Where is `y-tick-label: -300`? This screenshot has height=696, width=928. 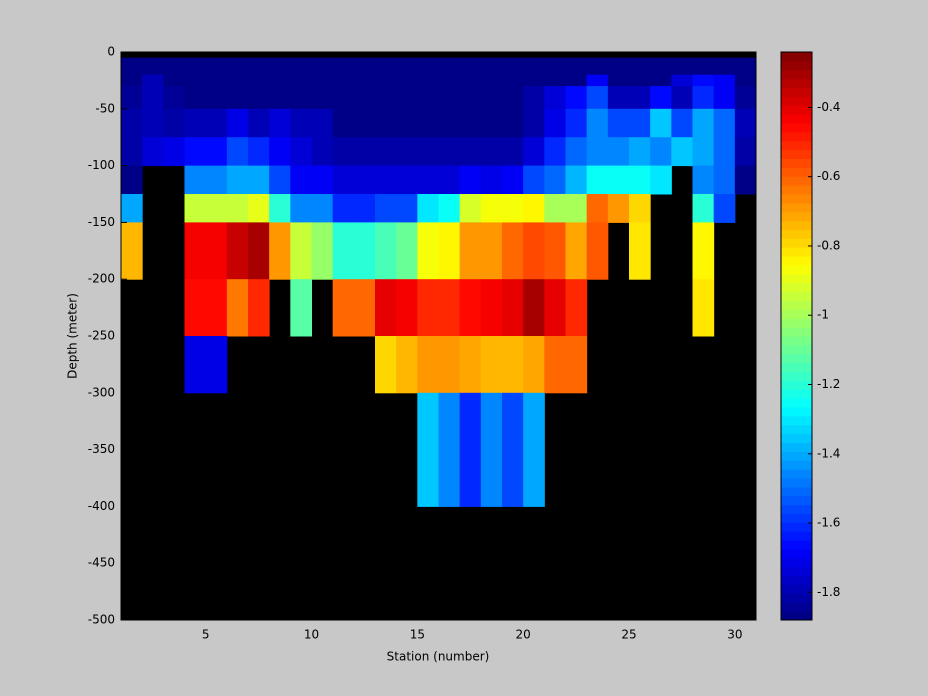 y-tick-label: -300 is located at coordinates (101, 392).